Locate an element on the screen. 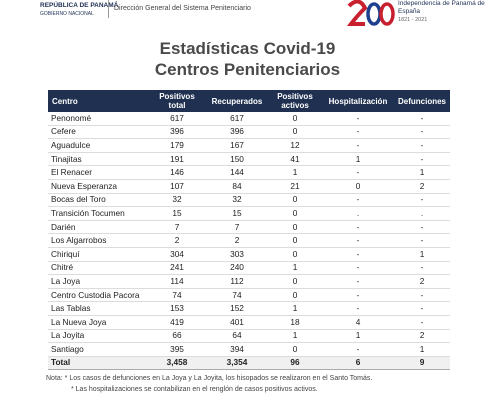 This screenshot has height=400, width=495. table-row: Chiriquí 304 303 0-1 is located at coordinates (249, 254).